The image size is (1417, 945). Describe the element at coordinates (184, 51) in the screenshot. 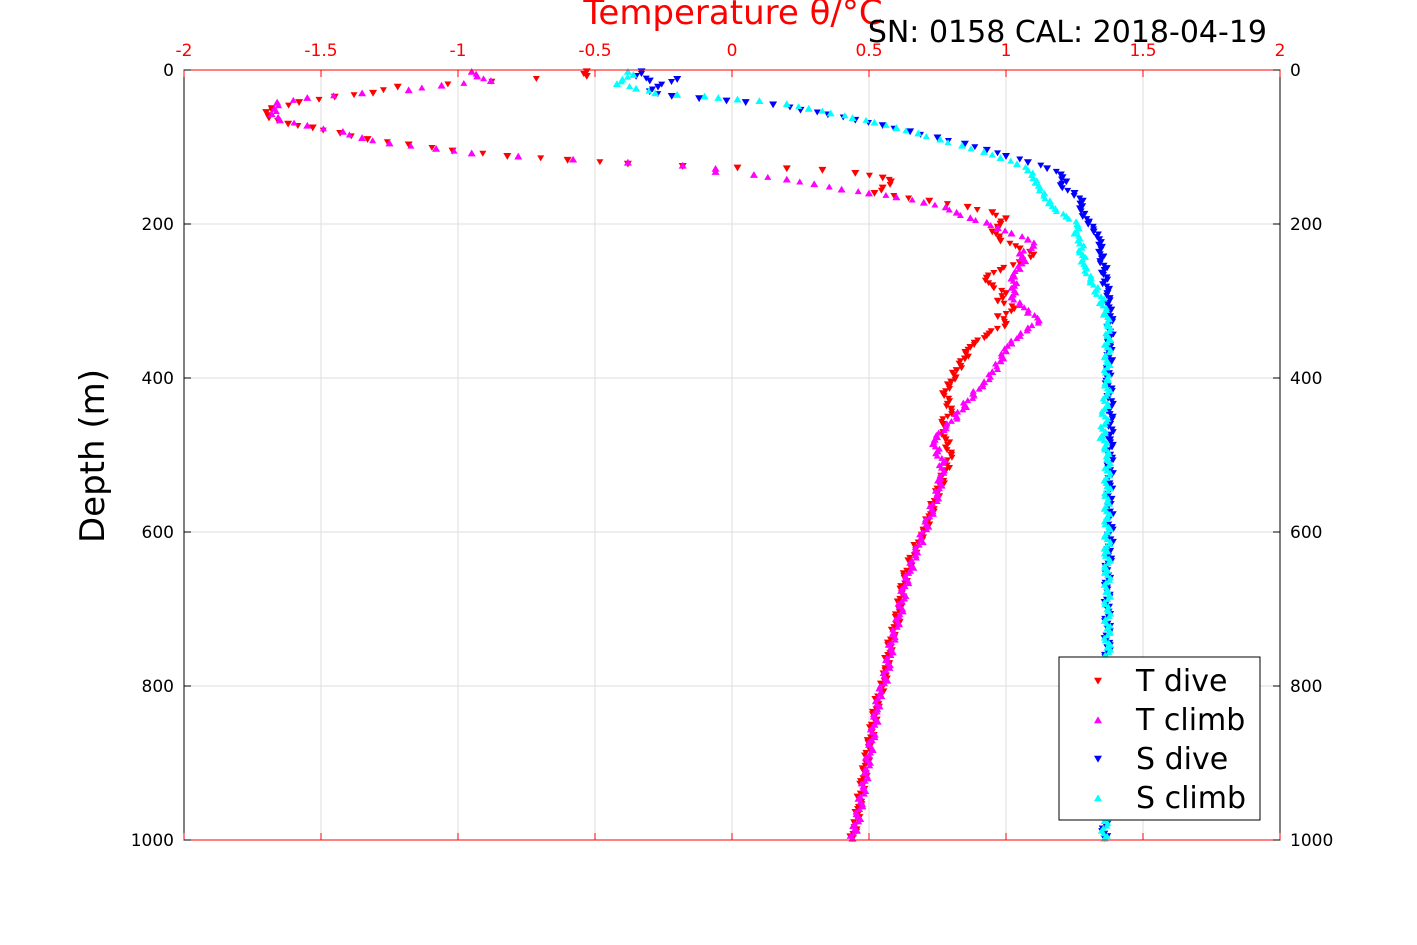

I see `x-tick-label: -2` at that location.